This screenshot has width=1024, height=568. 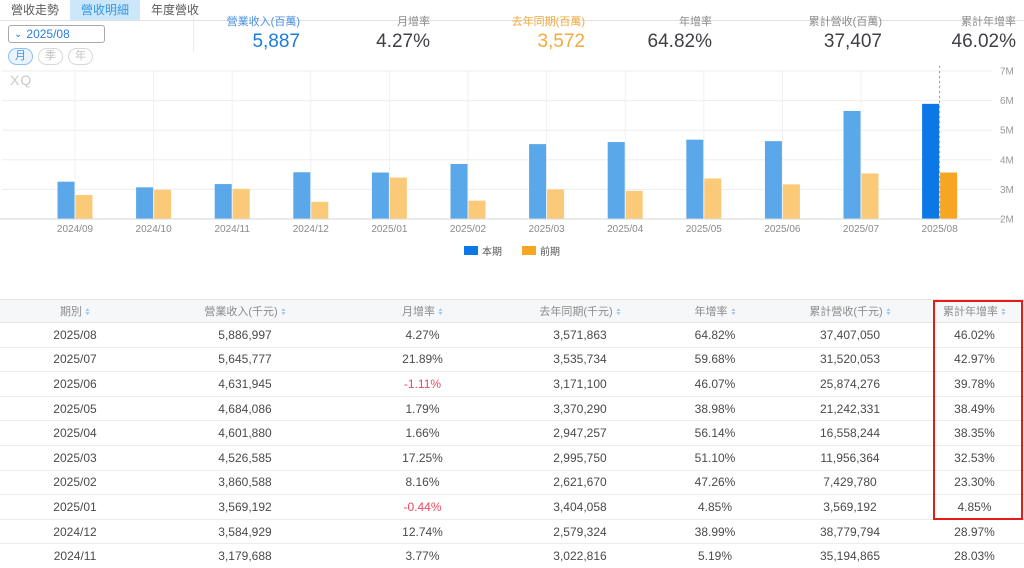 What do you see at coordinates (512, 250) in the screenshot?
I see `chart-legend: 本期 前期` at bounding box center [512, 250].